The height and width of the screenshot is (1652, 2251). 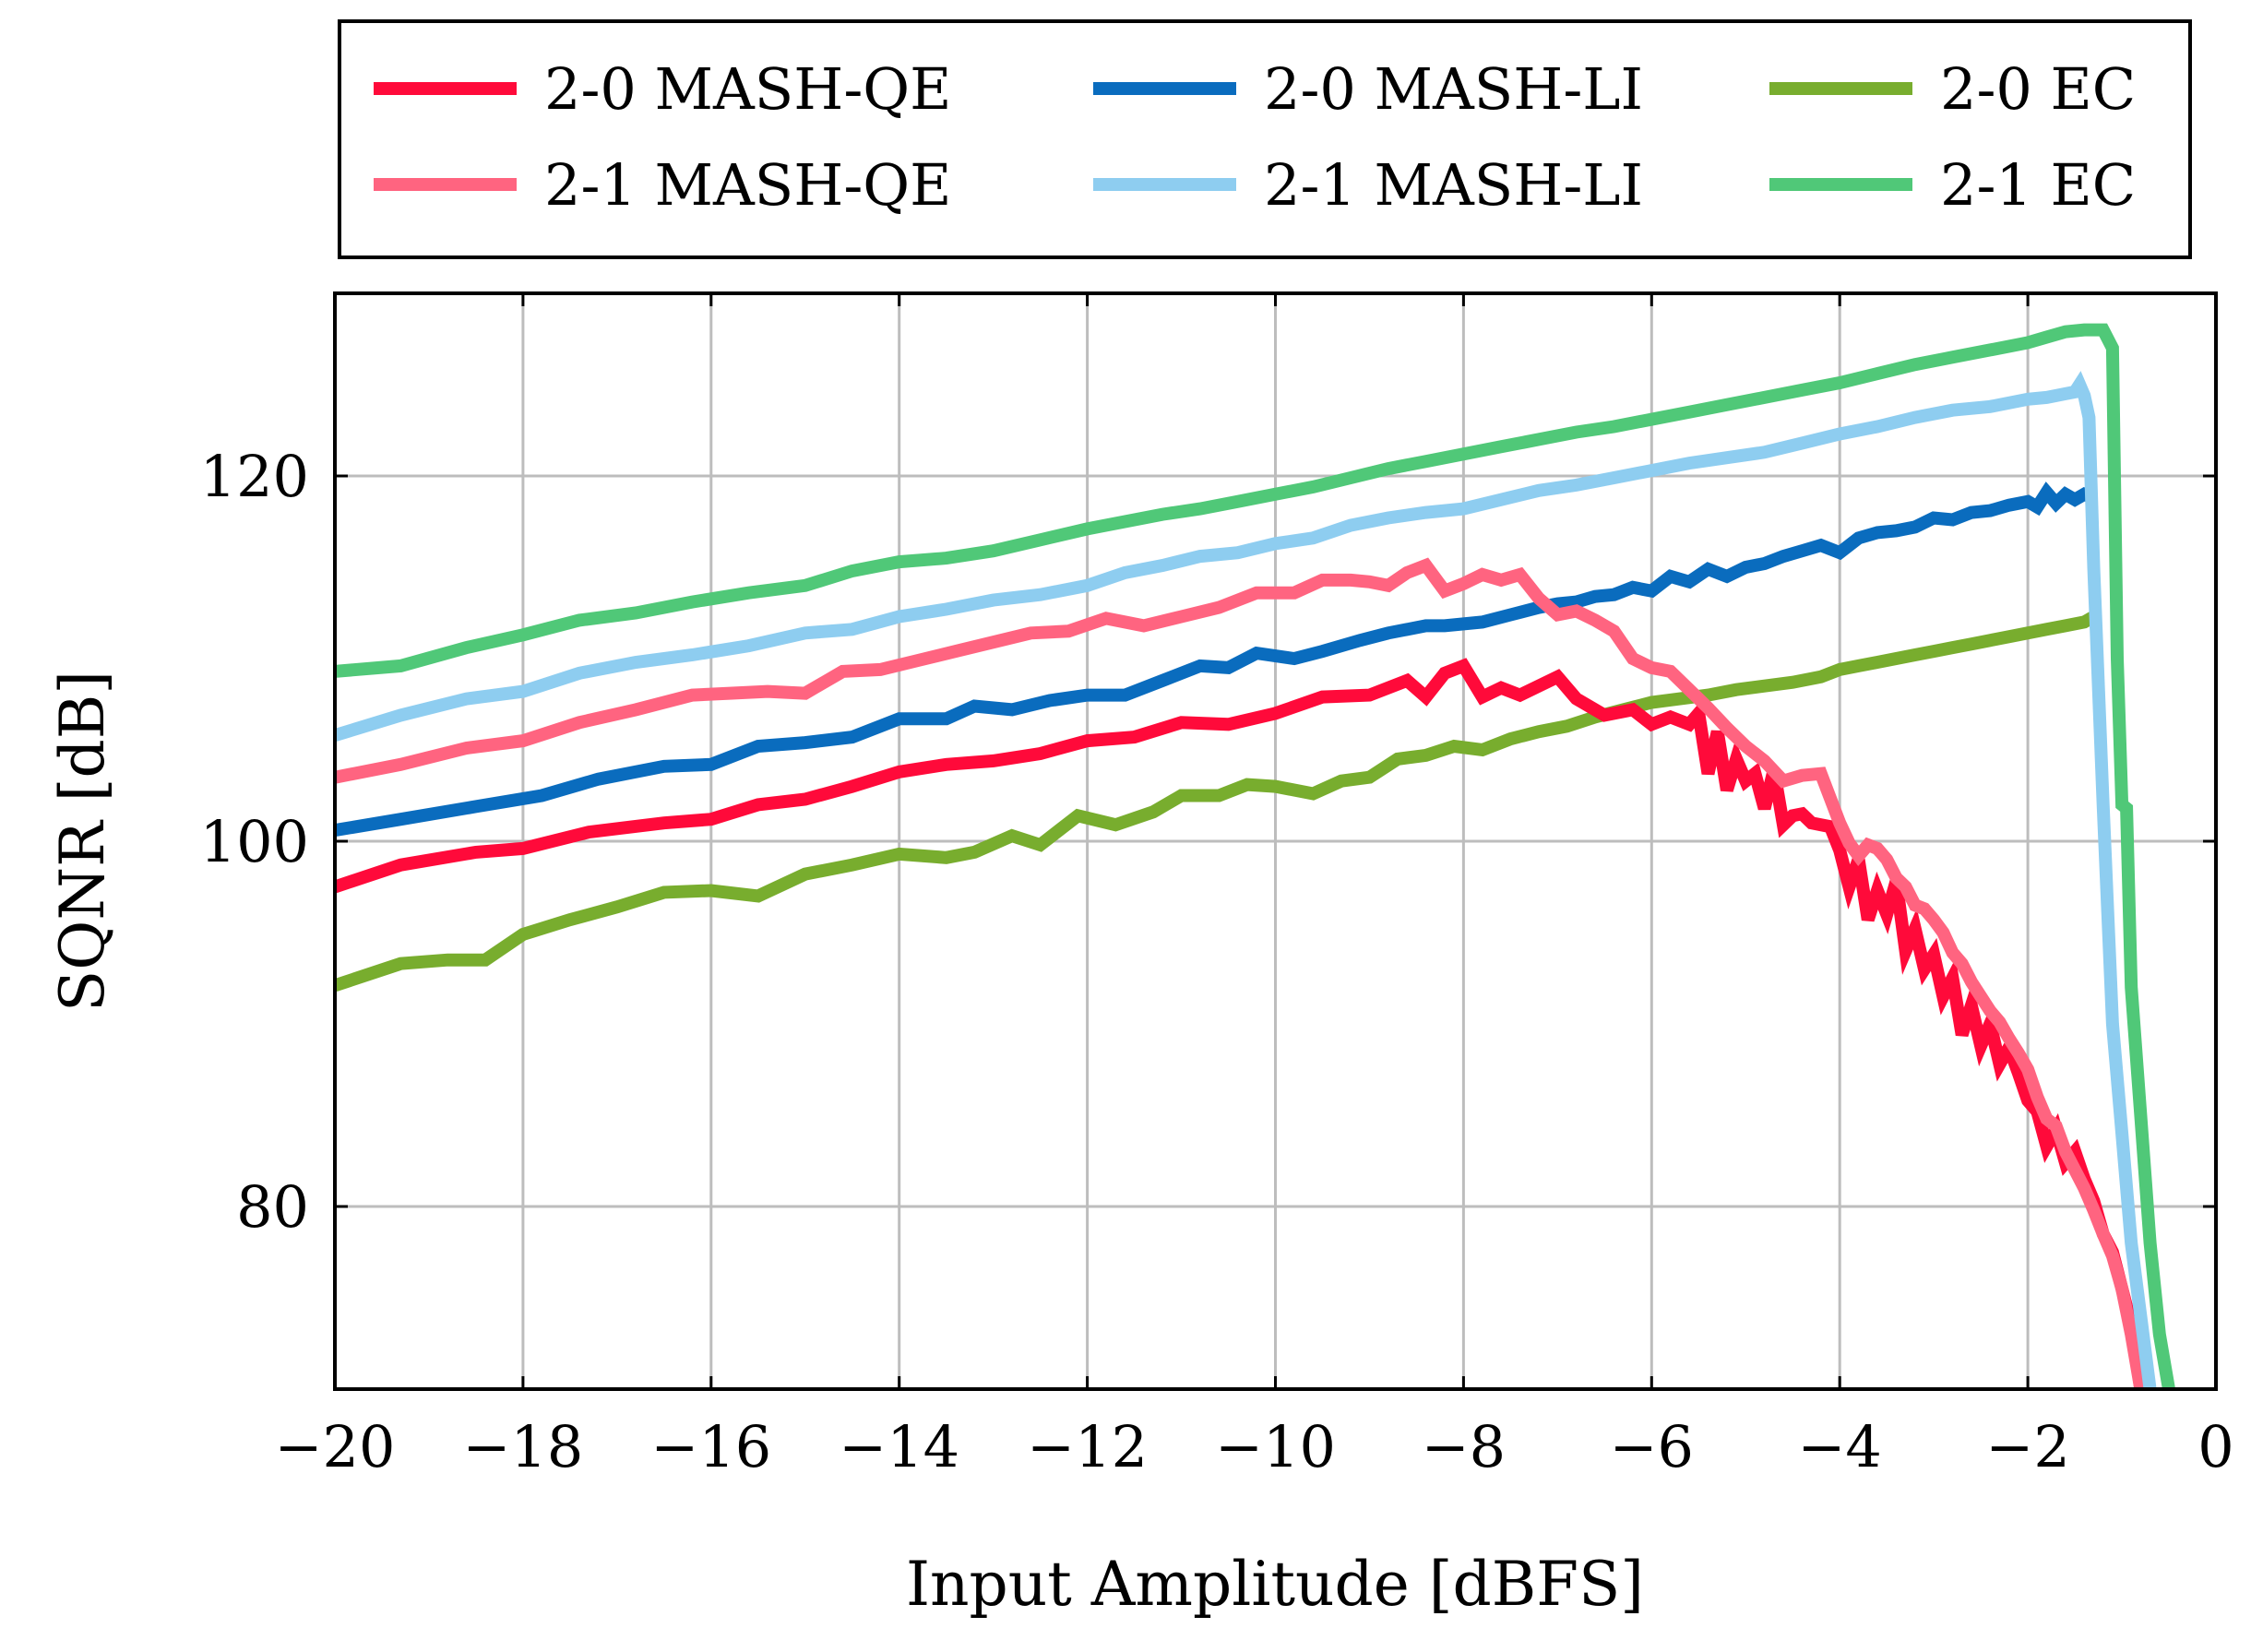 What do you see at coordinates (2038, 185) in the screenshot?
I see `legend-label: 2-1 EC` at bounding box center [2038, 185].